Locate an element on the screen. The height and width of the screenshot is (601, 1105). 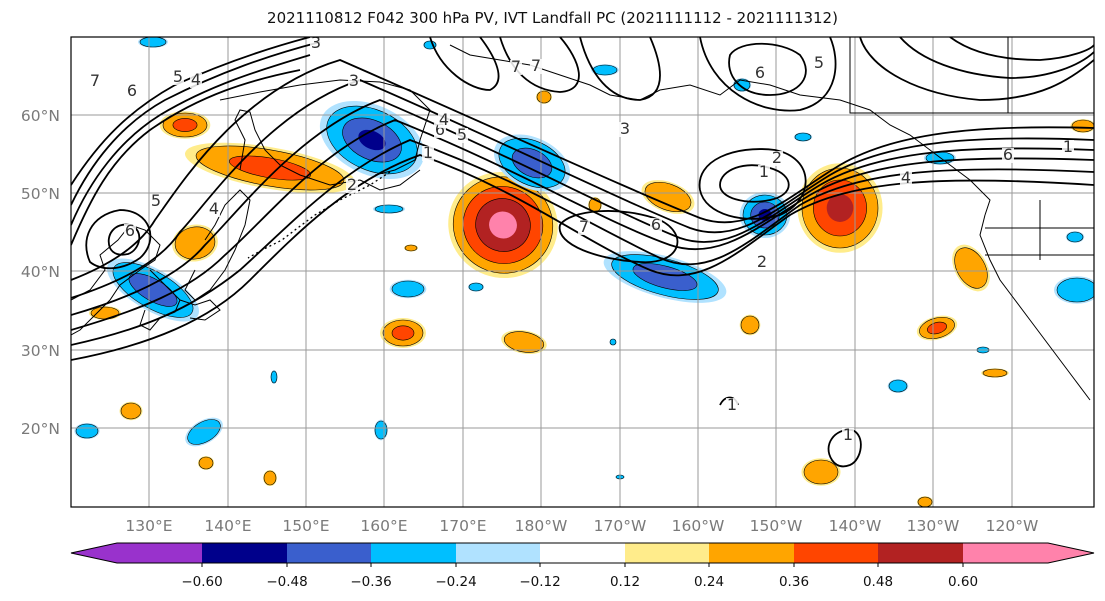
date-line is located at coordinates (319, 215).